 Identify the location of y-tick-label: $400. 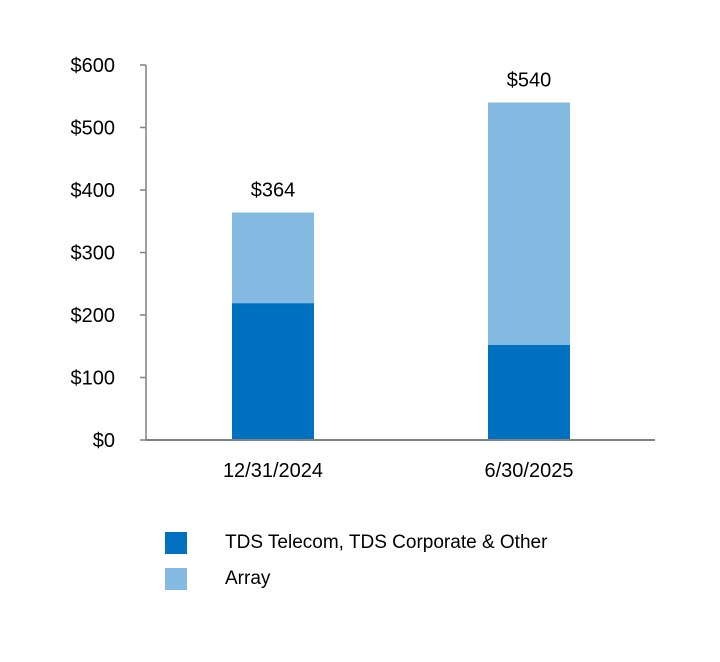
(93, 191).